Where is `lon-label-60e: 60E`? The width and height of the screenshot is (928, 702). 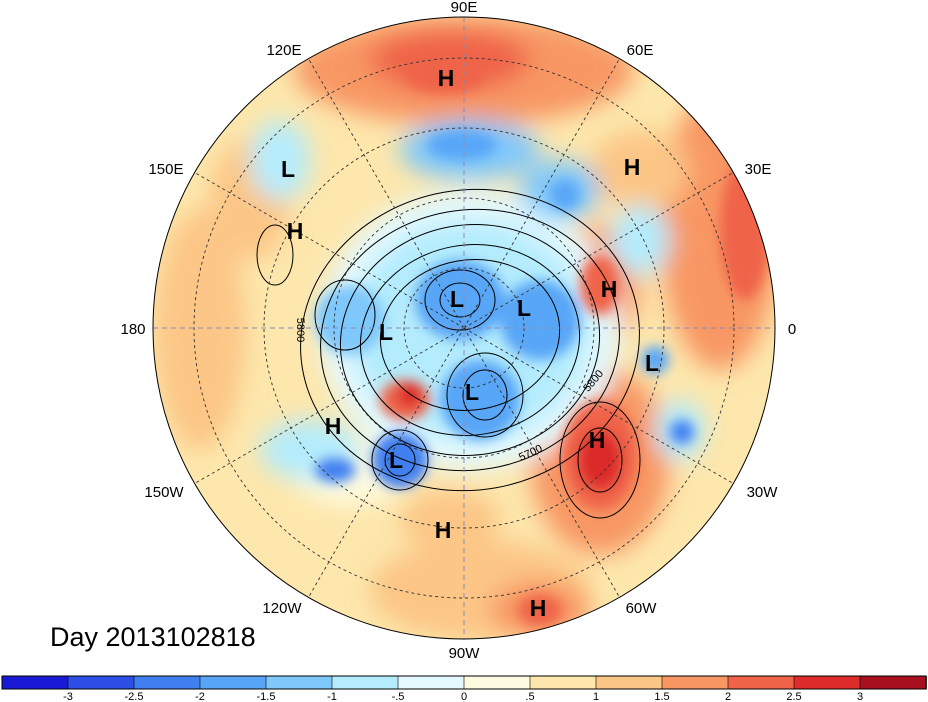 lon-label-60e: 60E is located at coordinates (640, 50).